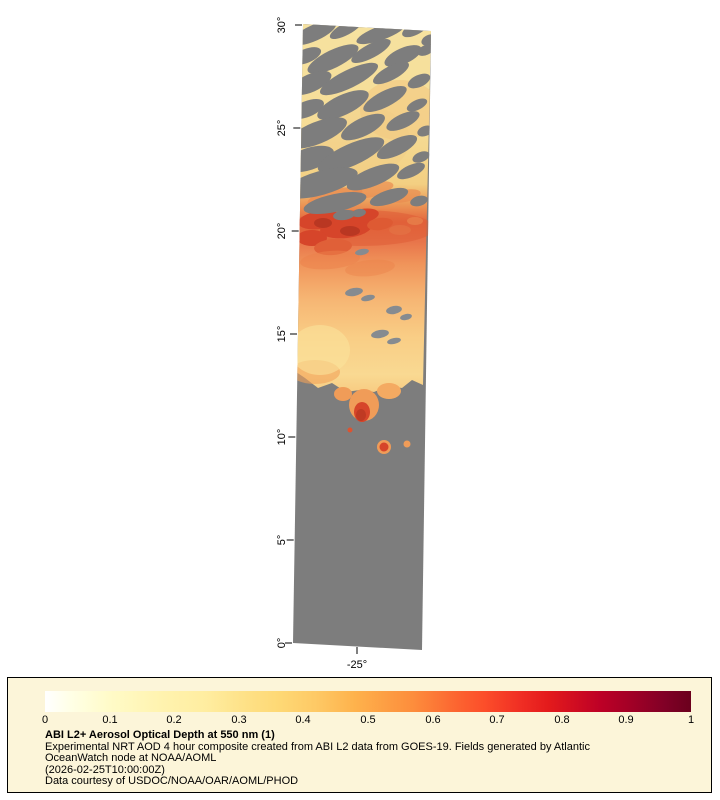 Image resolution: width=720 pixels, height=800 pixels. I want to click on y-axis-labels: 30° 25° 20° 15° 10° 5° 0° -25°, so click(321, 344).